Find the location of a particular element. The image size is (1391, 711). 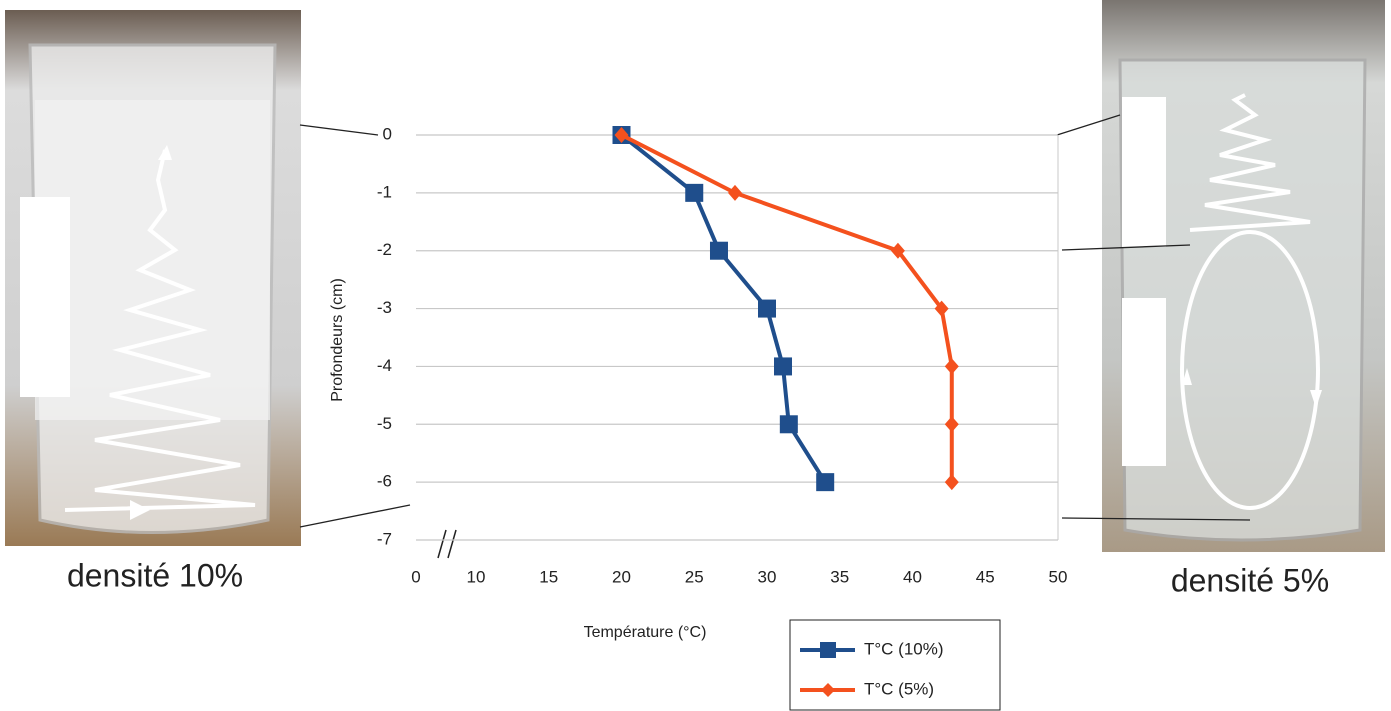

x-tick-label: 30 is located at coordinates (767, 576).